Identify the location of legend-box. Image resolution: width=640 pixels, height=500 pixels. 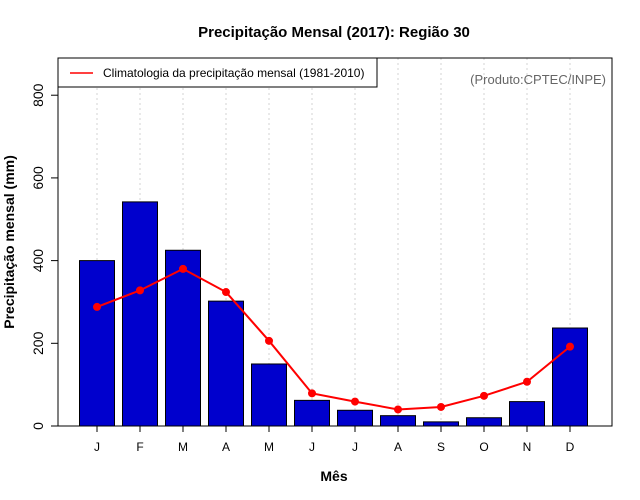
(217, 72).